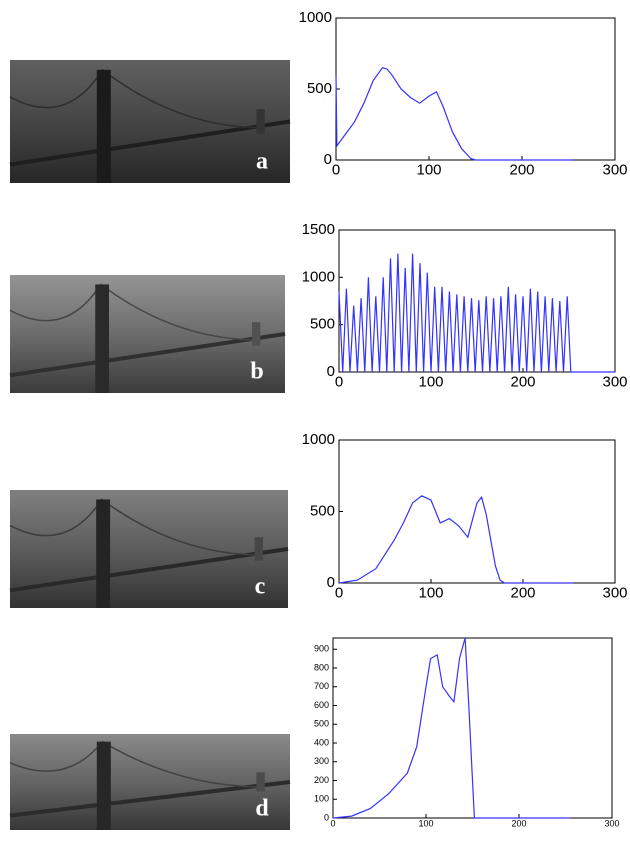 Image resolution: width=630 pixels, height=859 pixels. Describe the element at coordinates (321, 799) in the screenshot. I see `y-tick-label: 100` at that location.